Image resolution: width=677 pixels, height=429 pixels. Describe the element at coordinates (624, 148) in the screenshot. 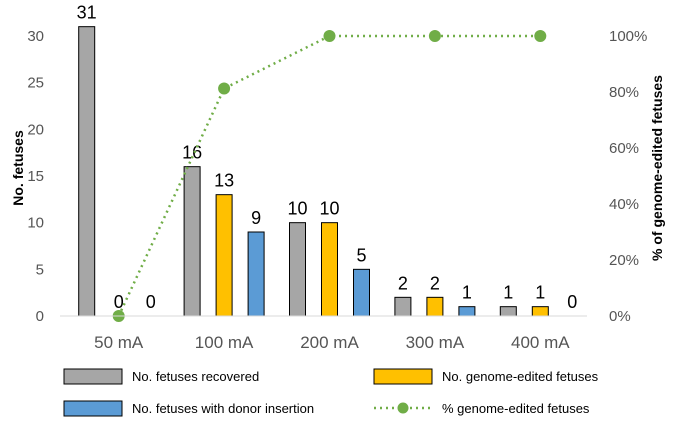

I see `y2-tick-label: 60%` at that location.